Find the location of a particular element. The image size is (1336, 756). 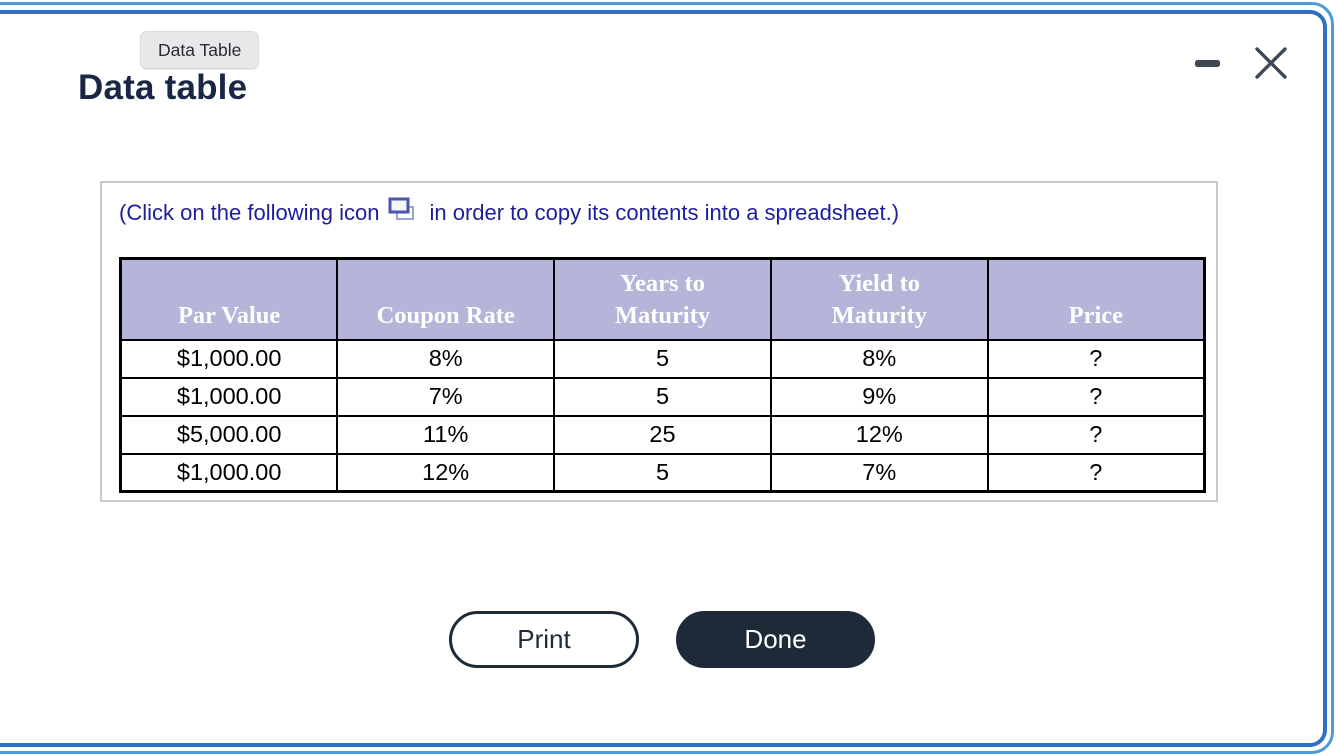

table-row: $5,000.00 11% 25 12% ? is located at coordinates (662, 434).